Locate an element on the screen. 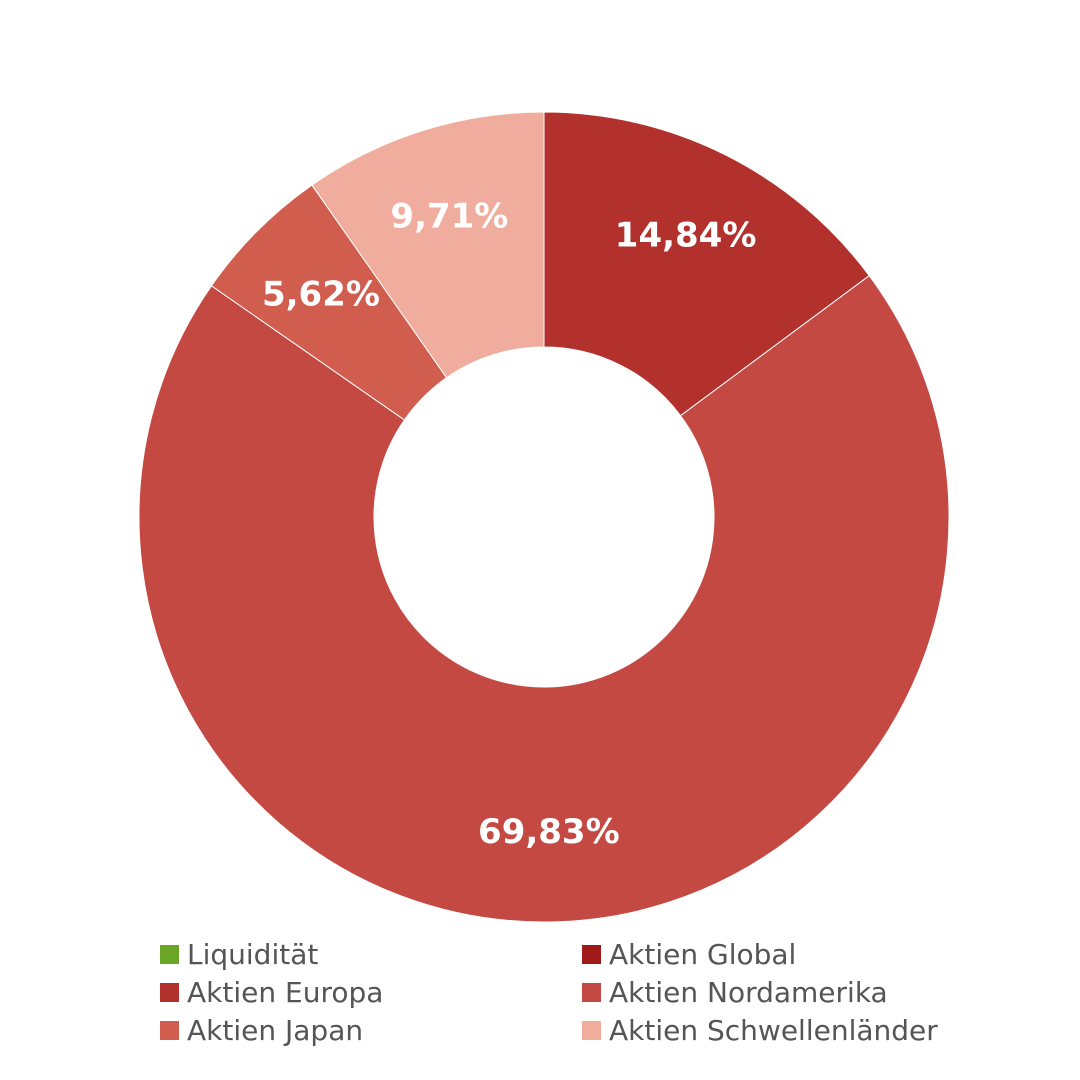 The image size is (1080, 1080). legend-label: Liquidität is located at coordinates (253, 954).